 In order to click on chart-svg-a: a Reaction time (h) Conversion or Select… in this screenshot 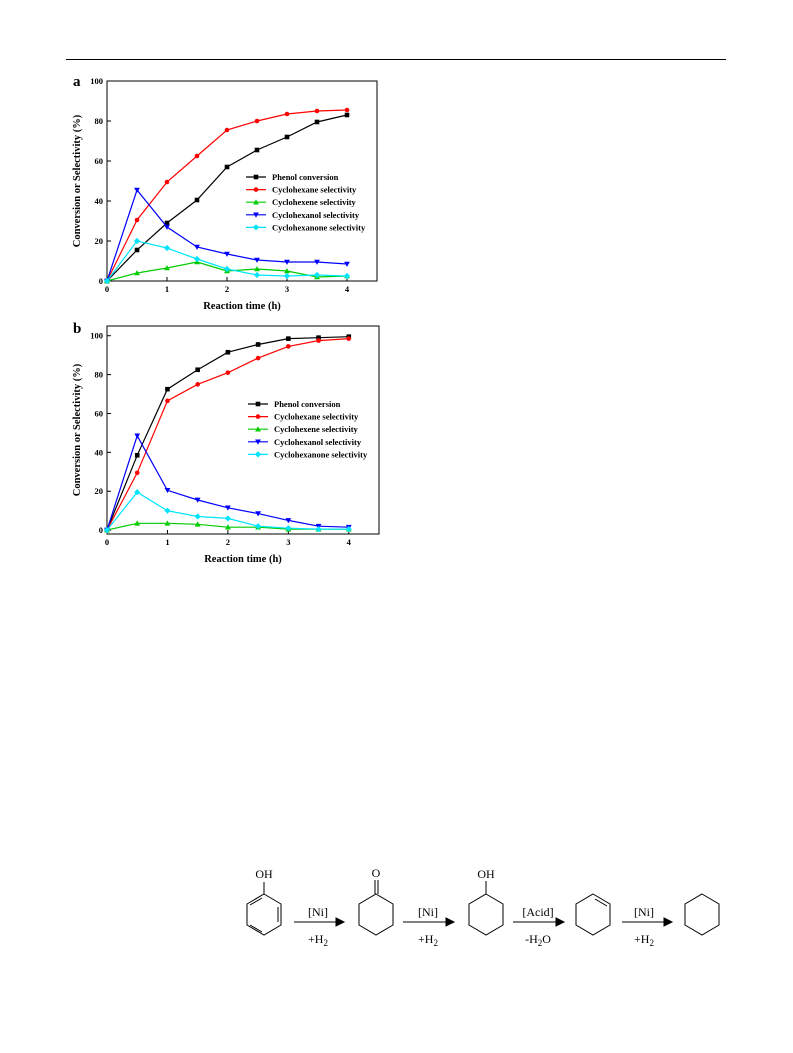, I will do `click(225, 193)`.